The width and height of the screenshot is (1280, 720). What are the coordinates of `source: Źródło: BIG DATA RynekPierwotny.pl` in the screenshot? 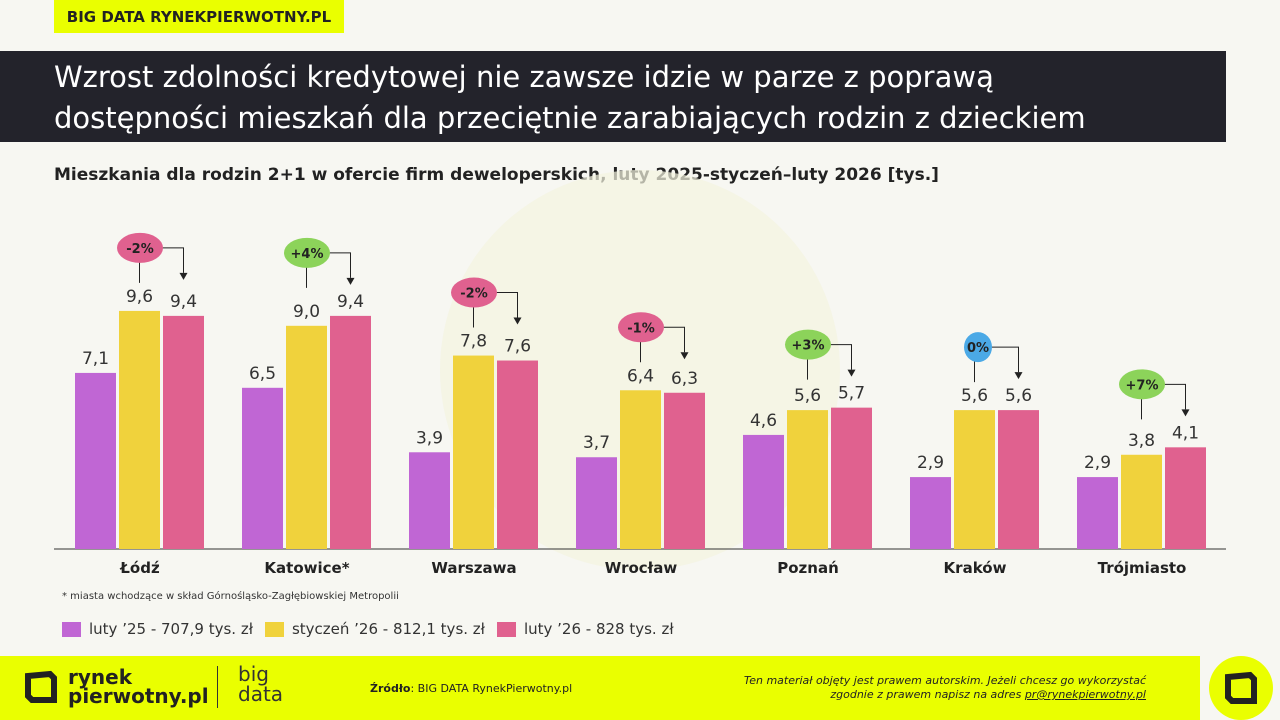 It's located at (471, 688).